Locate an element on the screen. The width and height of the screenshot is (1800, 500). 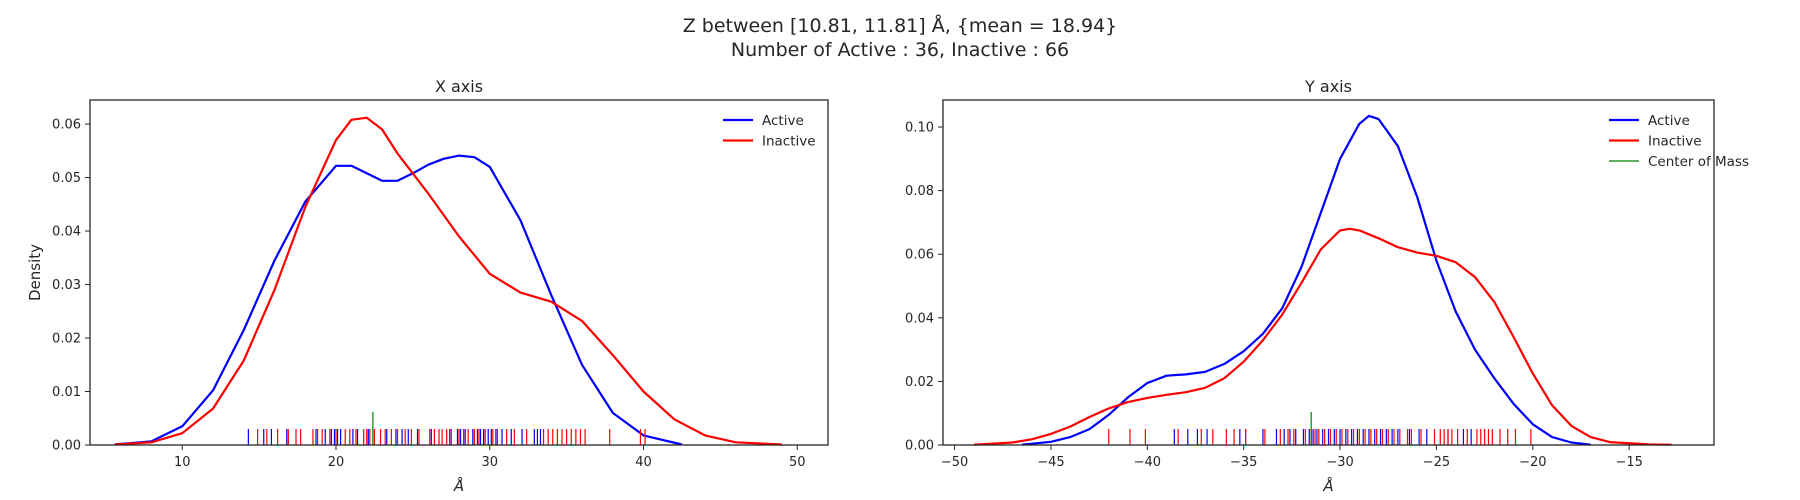
x-panel-y-tick-label: 0.06 is located at coordinates (66, 125).